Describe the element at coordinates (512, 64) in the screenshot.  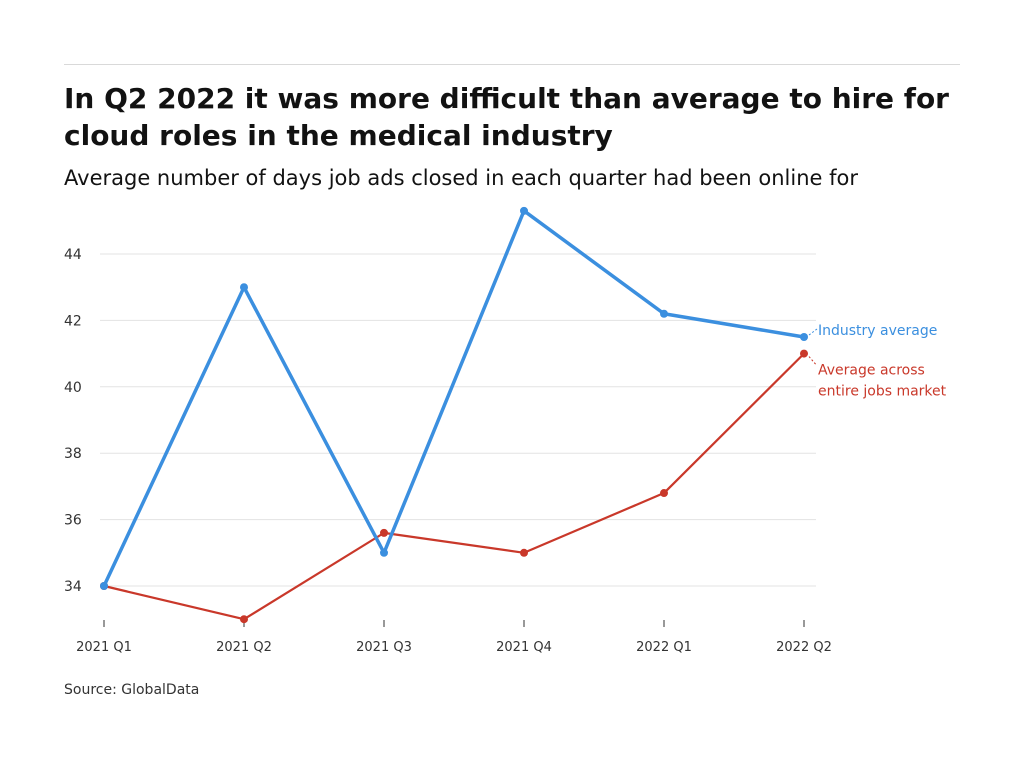
I see `top-divider` at that location.